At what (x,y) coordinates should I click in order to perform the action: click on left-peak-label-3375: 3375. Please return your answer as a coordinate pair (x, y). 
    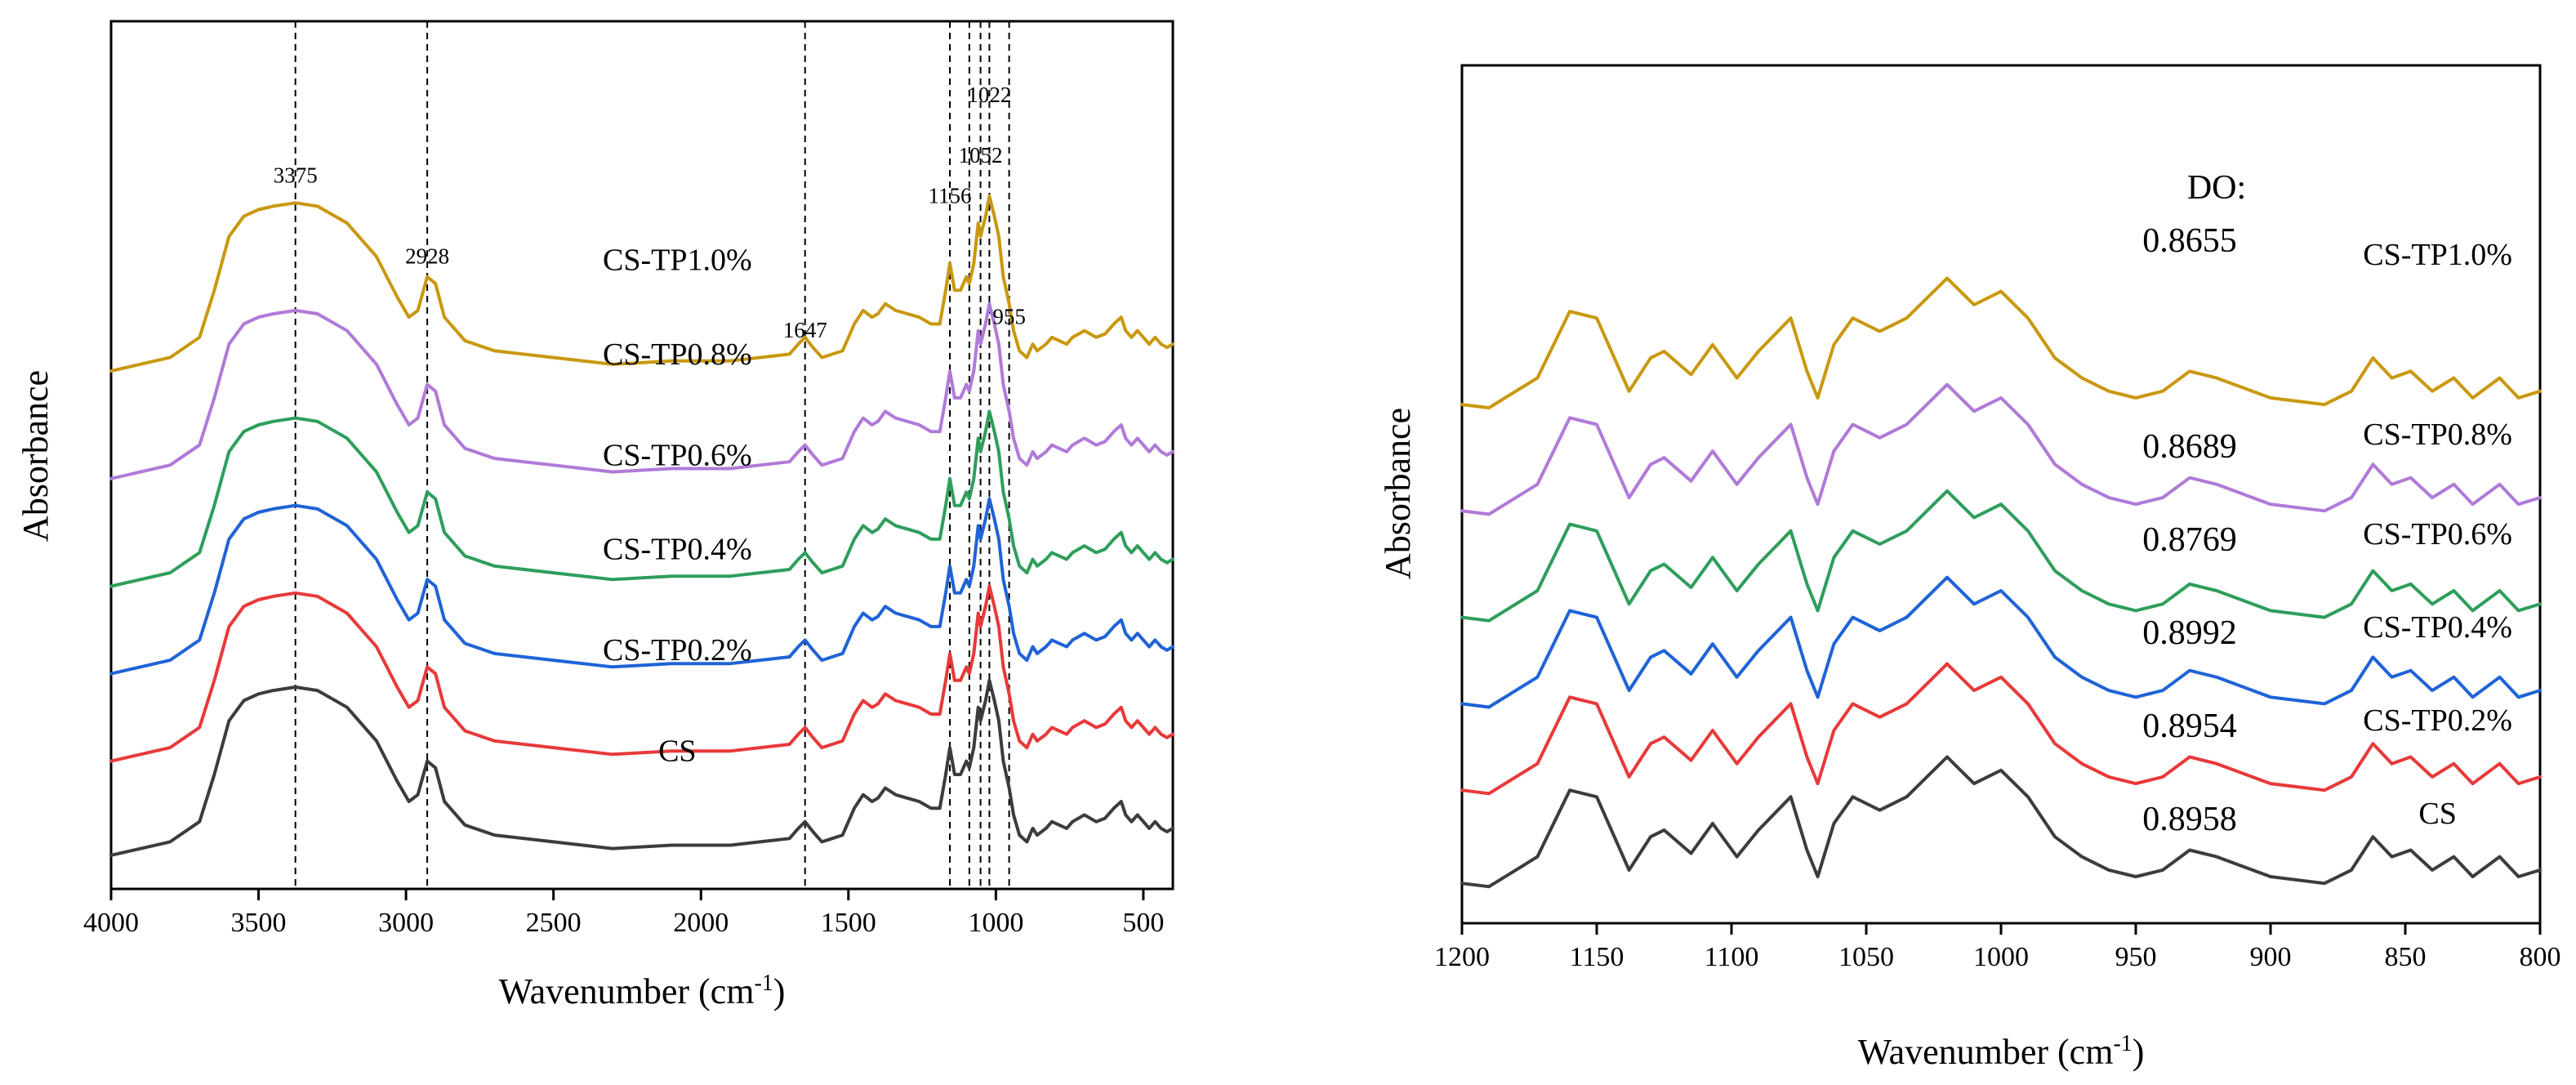
    Looking at the image, I should click on (296, 175).